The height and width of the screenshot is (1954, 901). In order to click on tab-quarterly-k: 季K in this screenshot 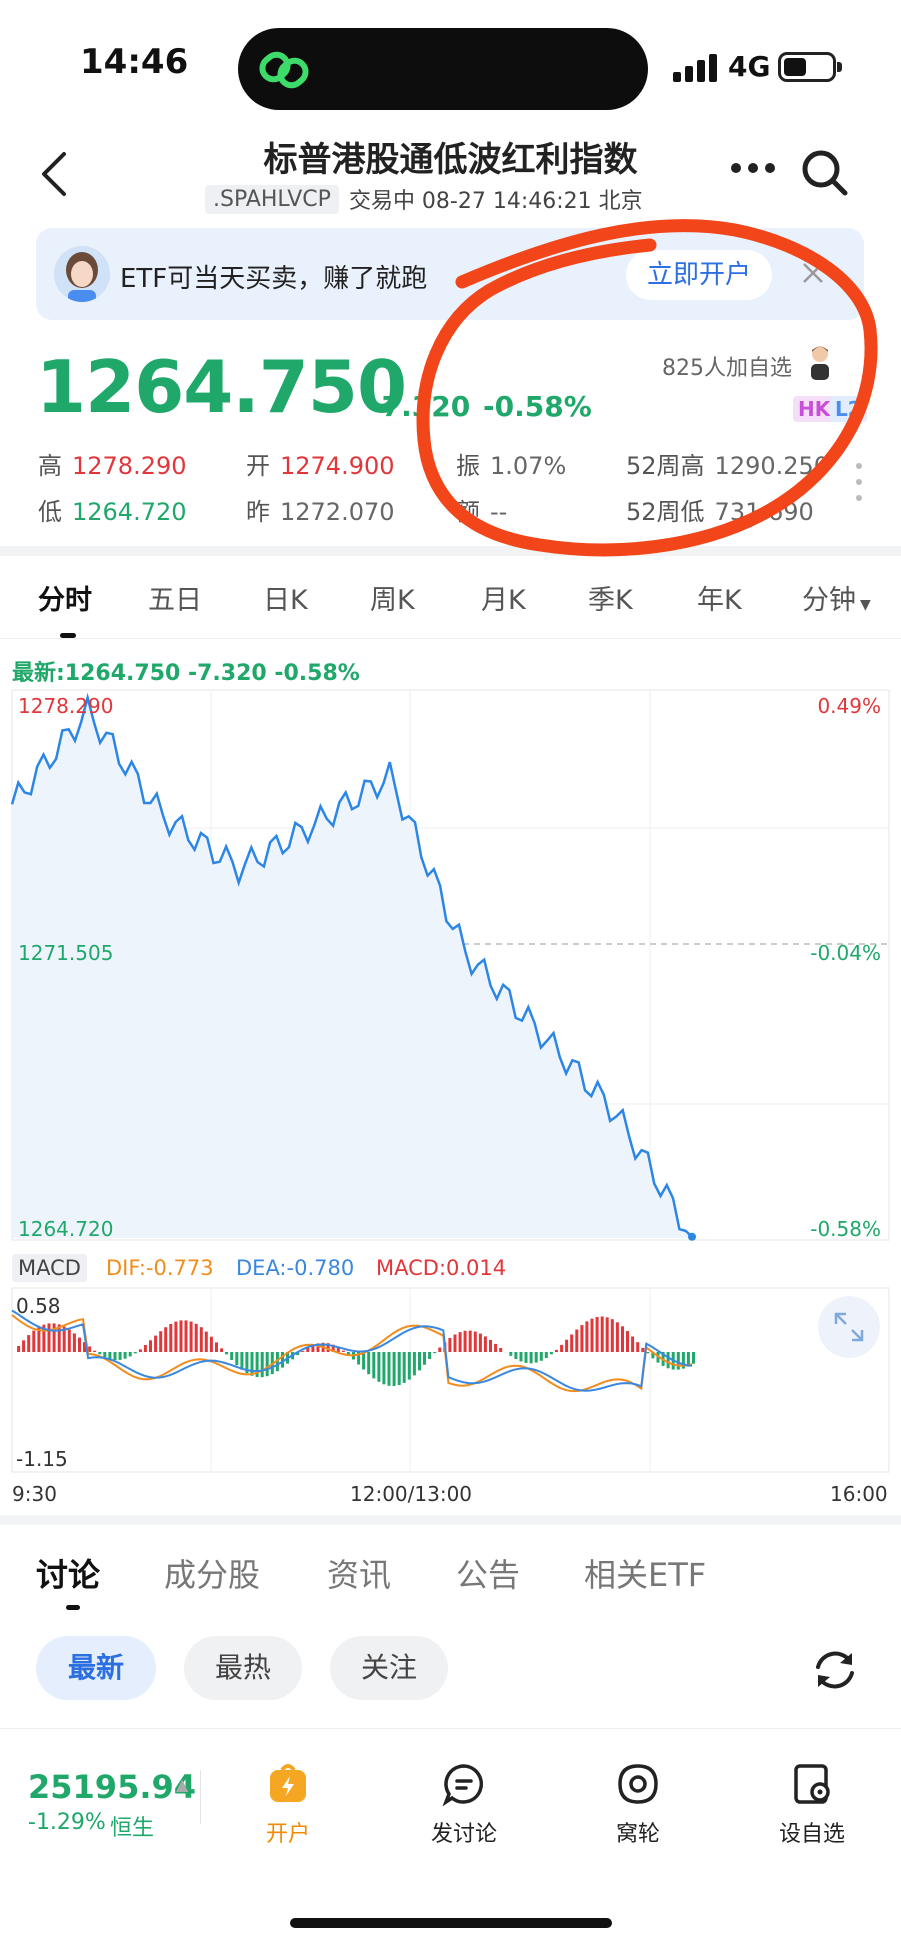, I will do `click(610, 600)`.